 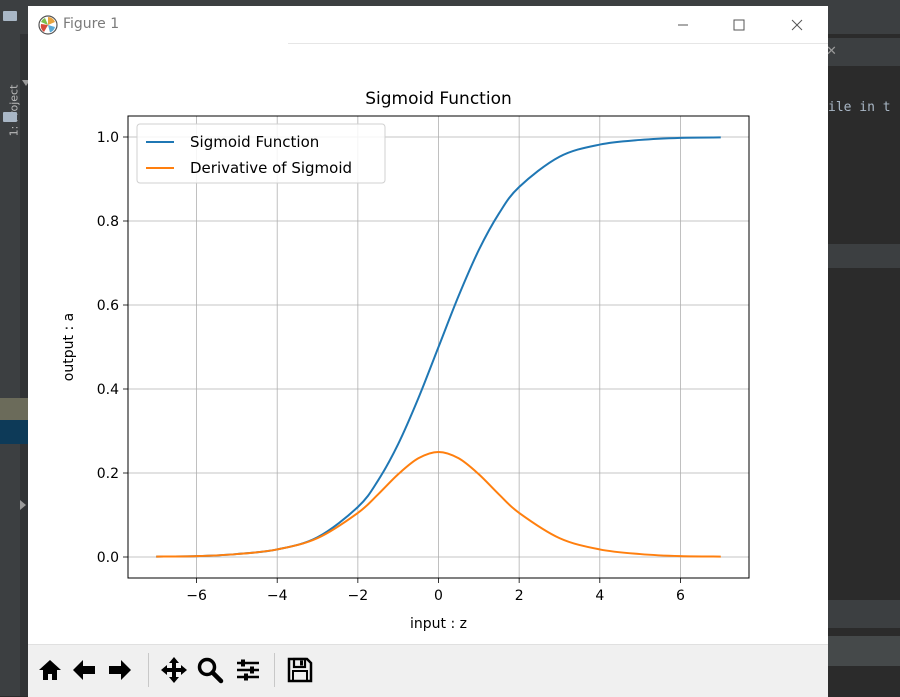 I want to click on y-tick-label: 0.4, so click(x=108, y=390).